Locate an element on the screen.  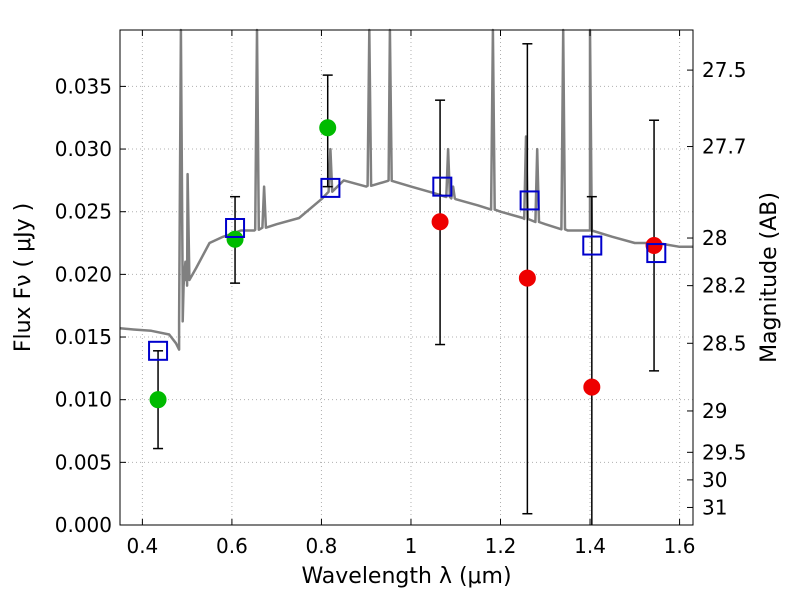
right-tick-label: 29 is located at coordinates (714, 411).